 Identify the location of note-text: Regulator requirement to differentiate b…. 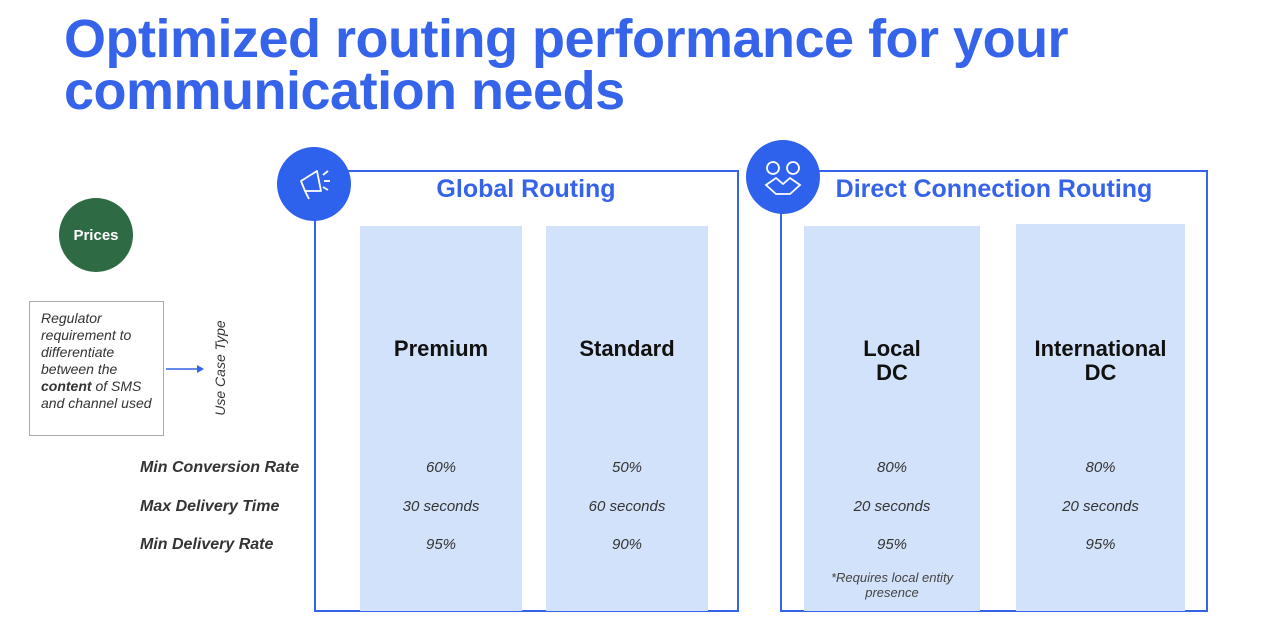
(86, 343).